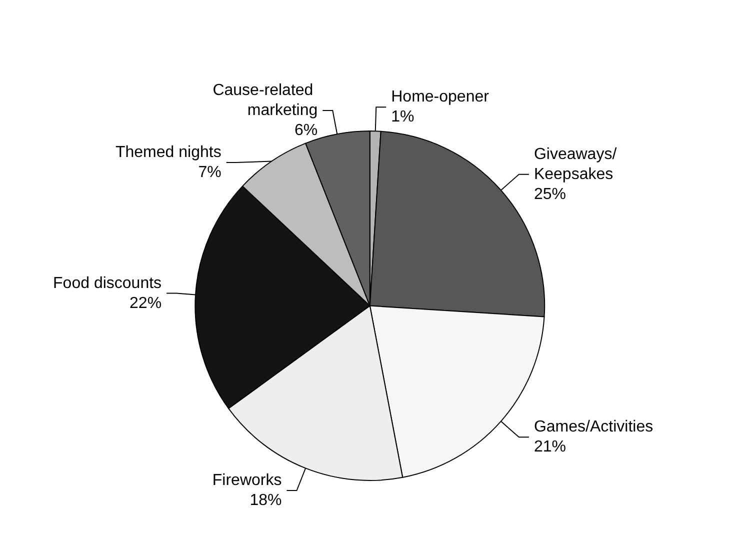 This screenshot has width=731, height=546. What do you see at coordinates (247, 481) in the screenshot?
I see `slice-label: Fireworks` at bounding box center [247, 481].